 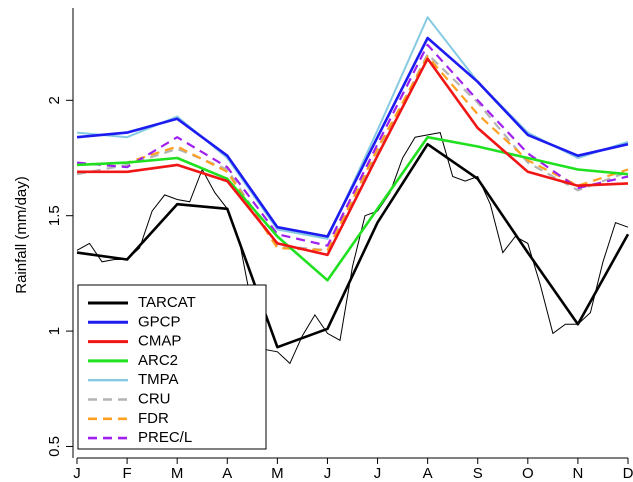 I want to click on y-tick-label: 1, so click(x=54, y=331).